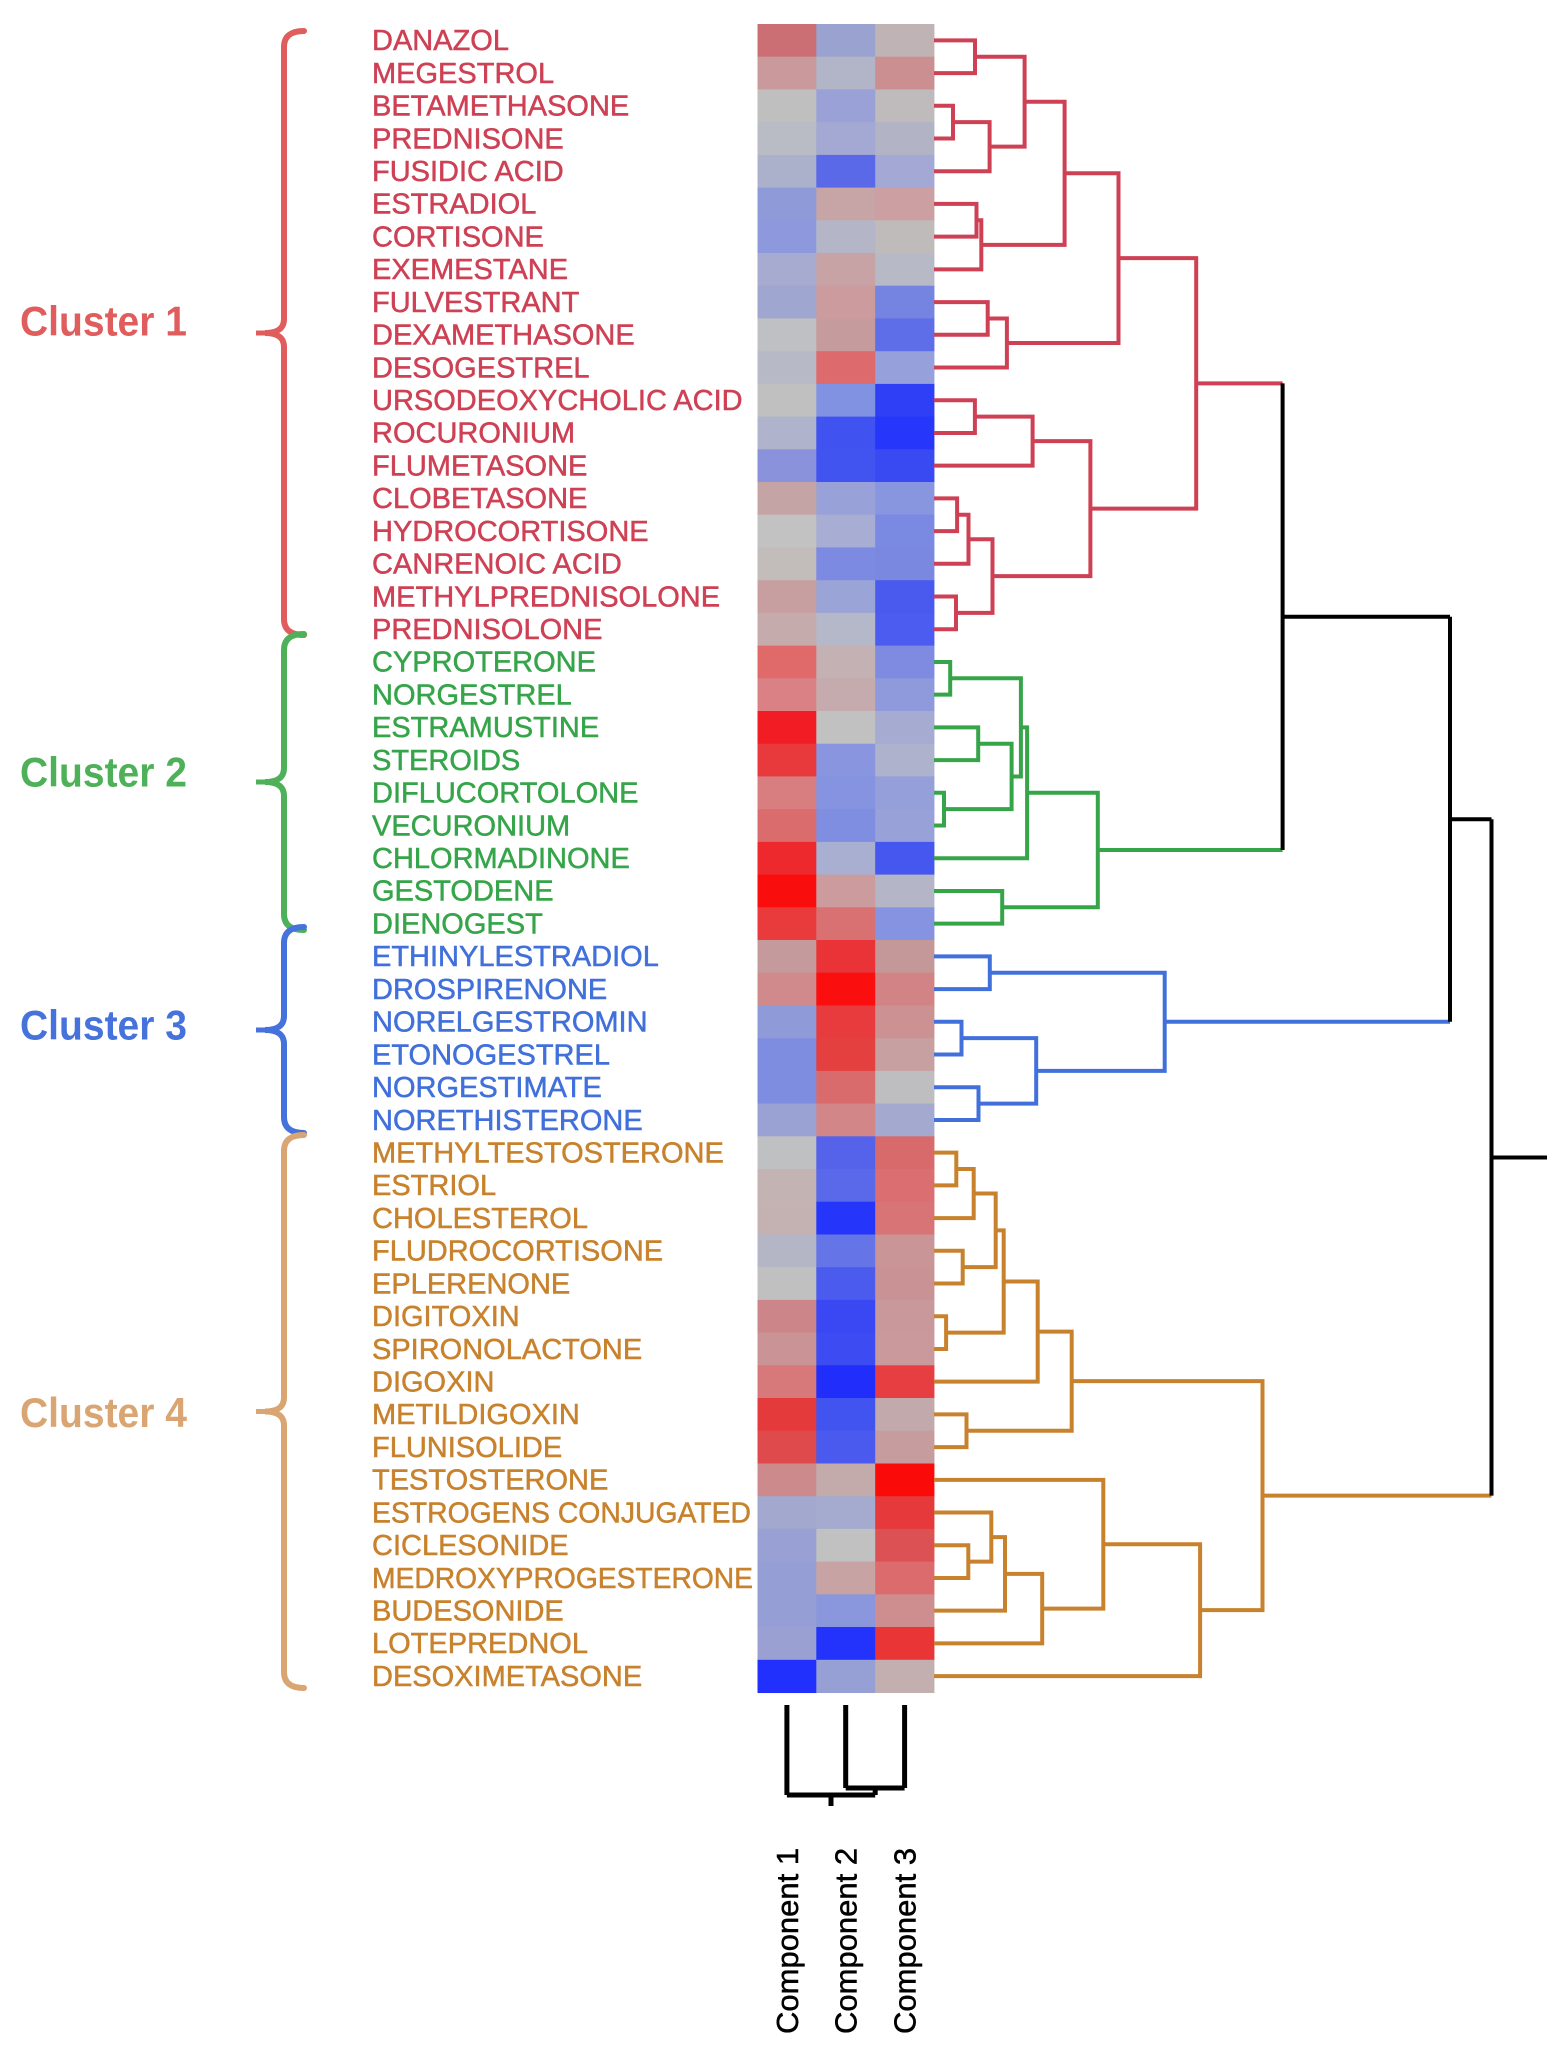 The image size is (1568, 2059). Describe the element at coordinates (484, 663) in the screenshot. I see `svg-text: CYPROTERONE` at that location.